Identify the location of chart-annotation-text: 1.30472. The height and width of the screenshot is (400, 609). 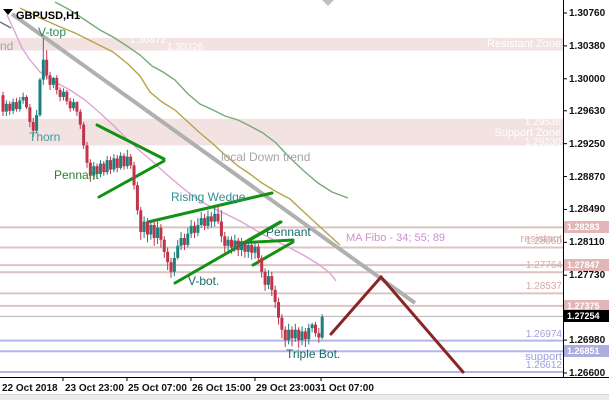
(148, 40).